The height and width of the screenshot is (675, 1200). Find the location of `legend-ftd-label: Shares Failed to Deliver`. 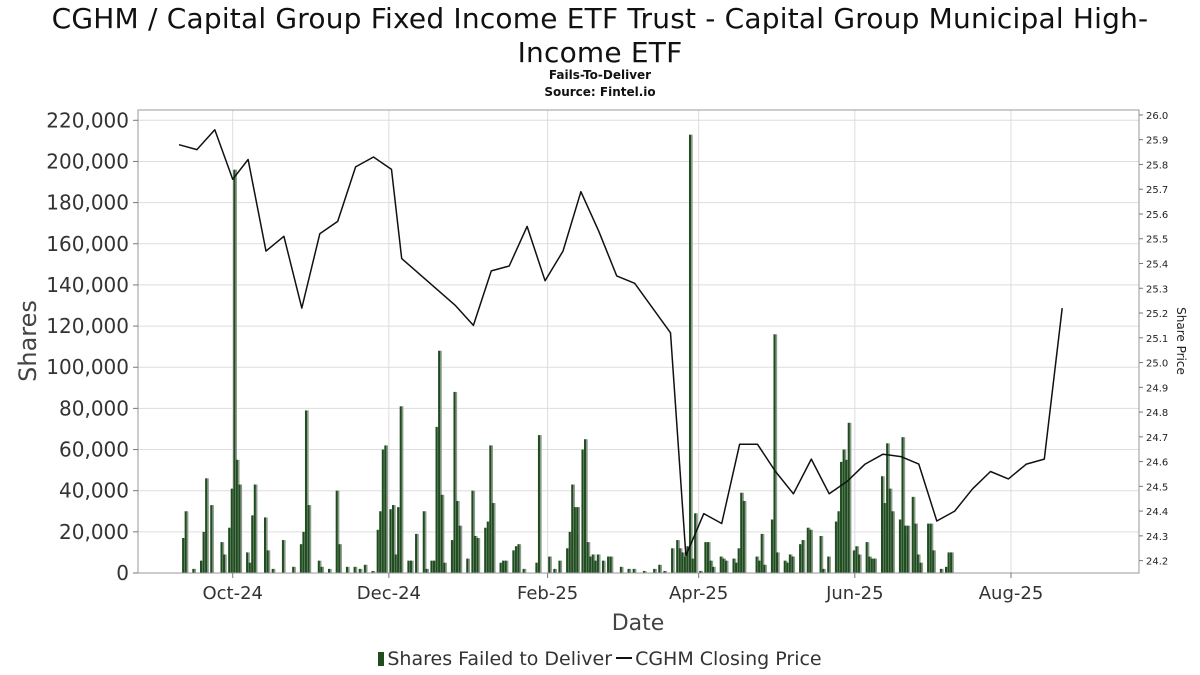

legend-ftd-label: Shares Failed to Deliver is located at coordinates (500, 659).